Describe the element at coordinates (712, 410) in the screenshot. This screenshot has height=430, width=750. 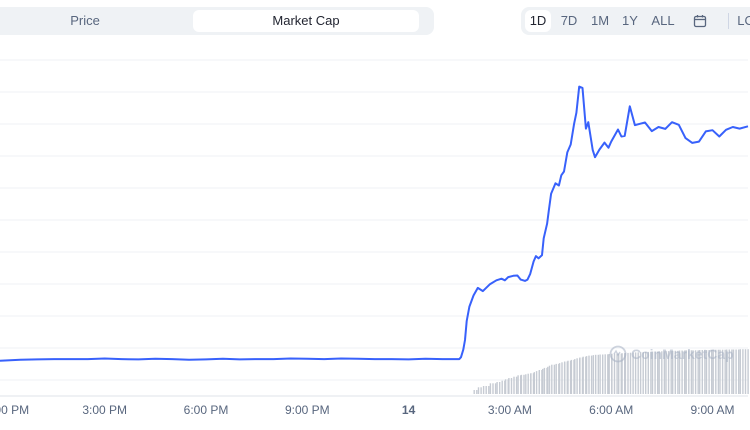
I see `x-tick-label: 9:00 AM` at that location.